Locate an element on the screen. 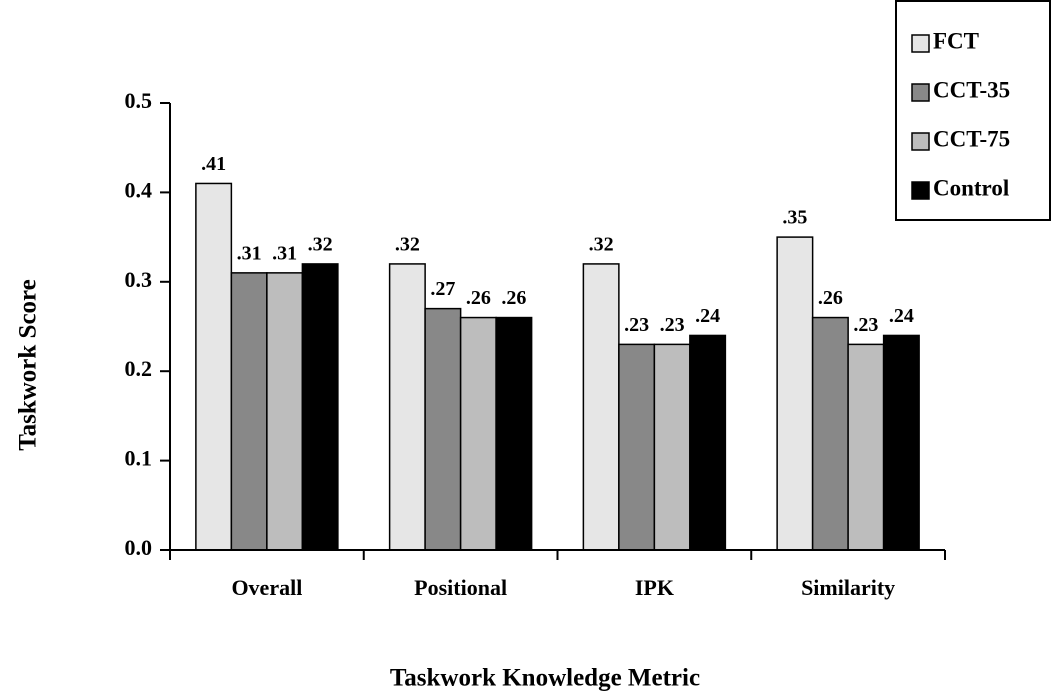 This screenshot has height=696, width=1051. y-tick-label: 0.0 is located at coordinates (139, 547).